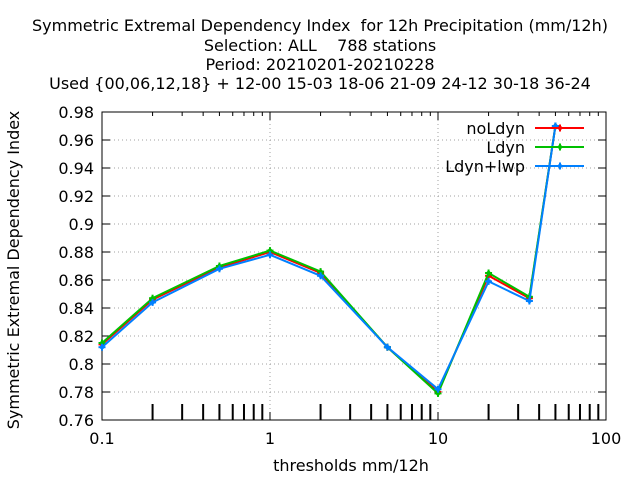 This screenshot has width=640, height=480. I want to click on legend-item: Ldyn, so click(535, 147).